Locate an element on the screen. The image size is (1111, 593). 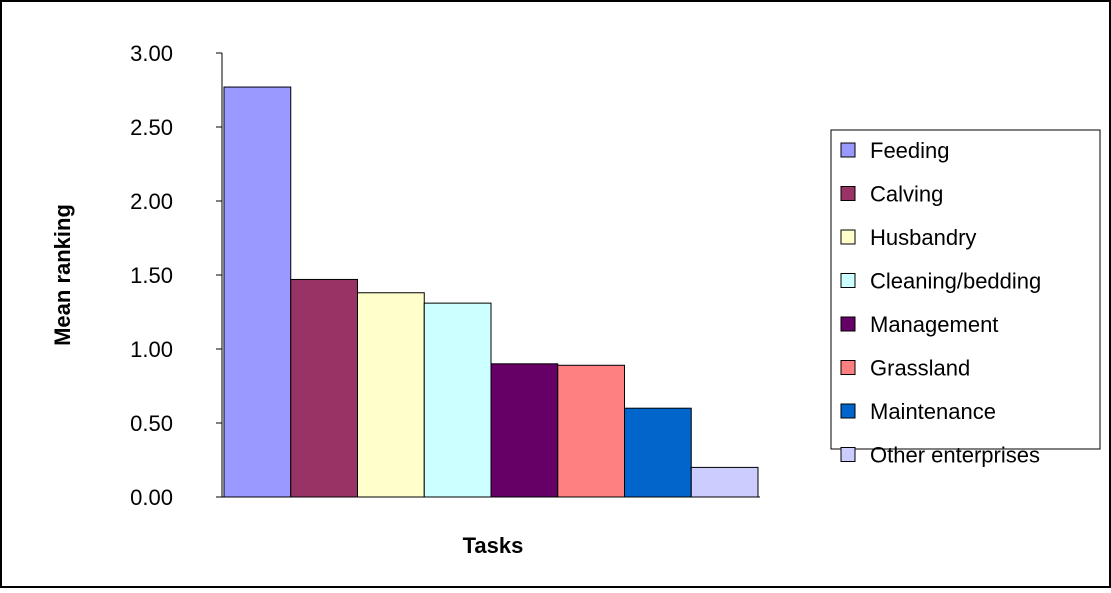
legend-label: Maintenance is located at coordinates (933, 411).